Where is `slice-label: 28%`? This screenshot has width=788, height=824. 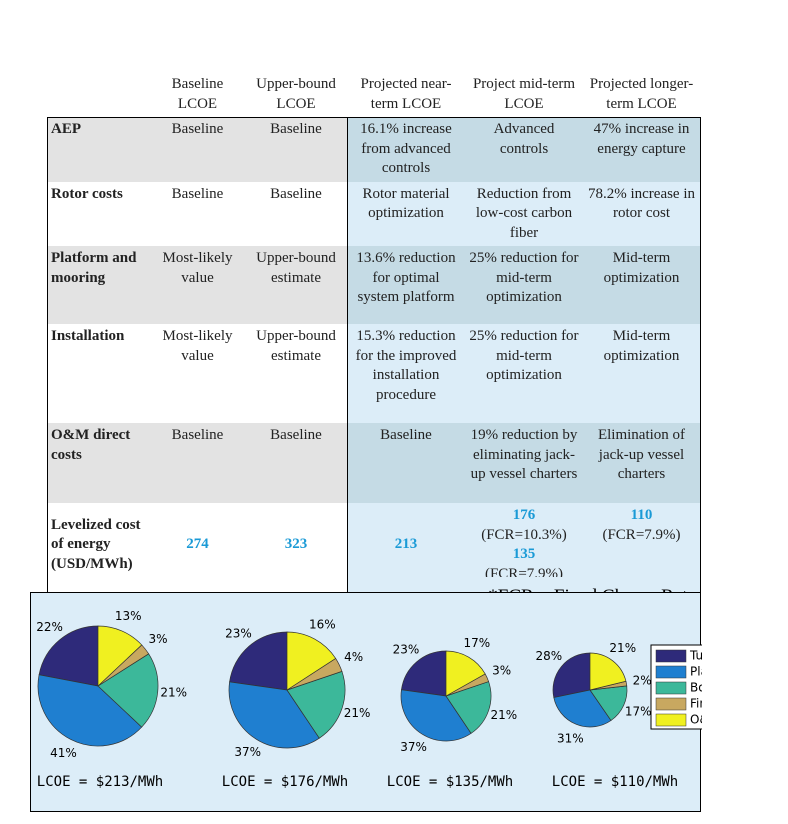 slice-label: 28% is located at coordinates (549, 656).